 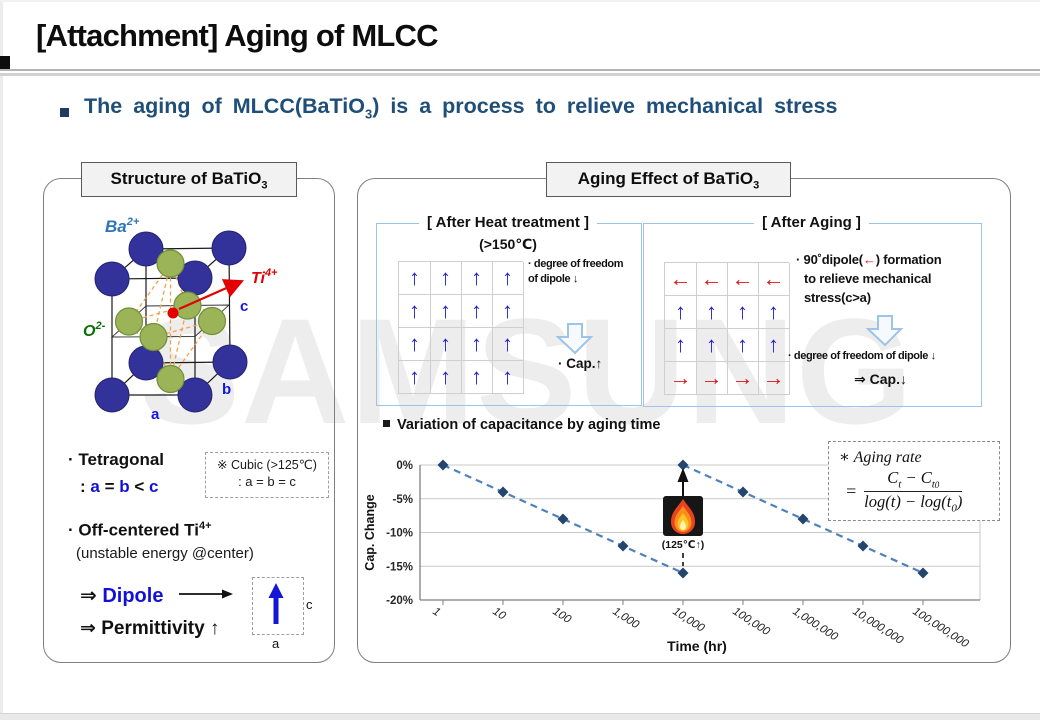 What do you see at coordinates (868, 278) in the screenshot?
I see `aging-note-line2: to relieve mechanical` at bounding box center [868, 278].